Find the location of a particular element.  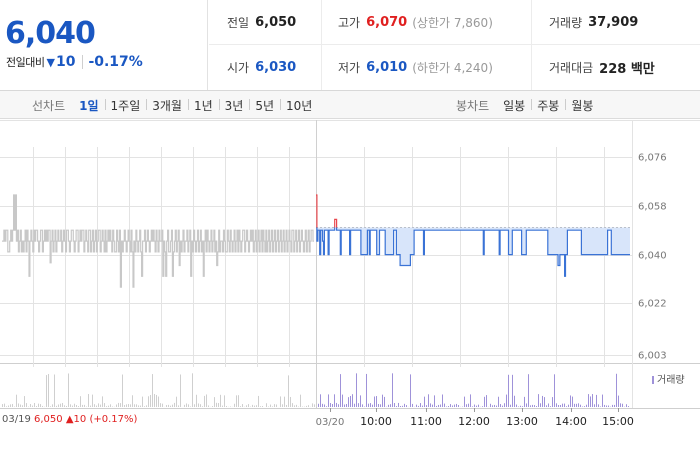

change-percent: -0.17% is located at coordinates (115, 62).